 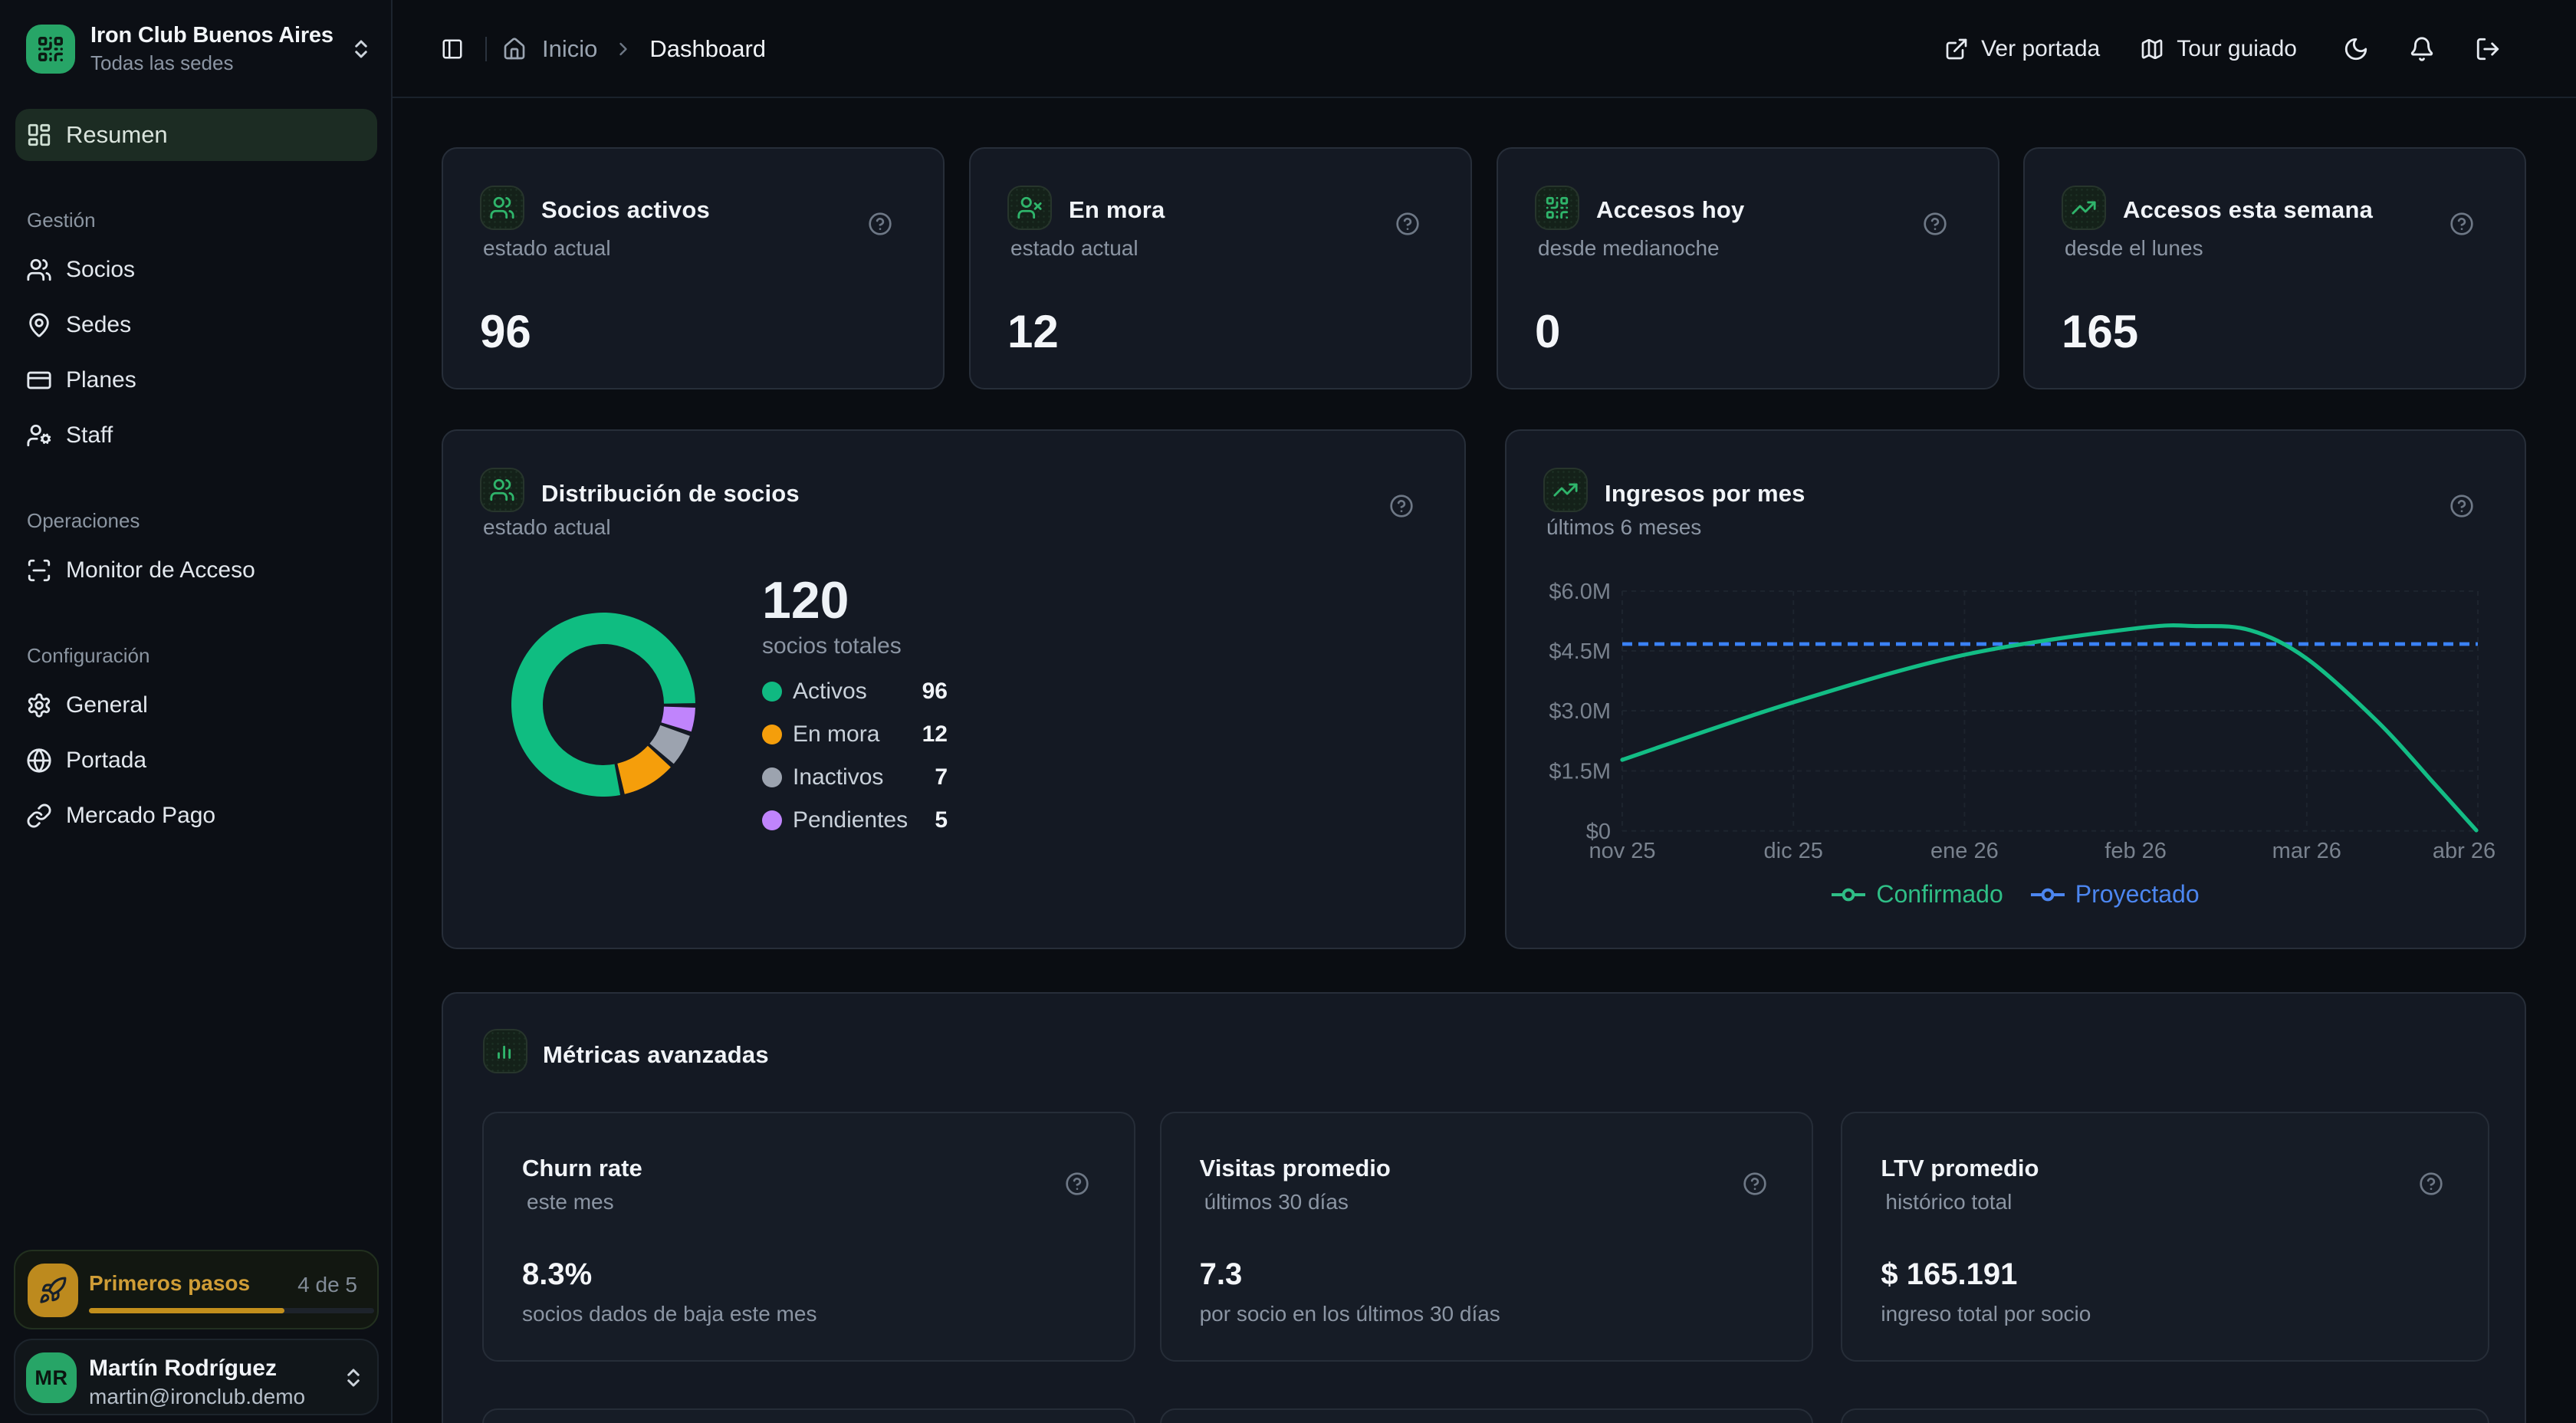 What do you see at coordinates (1964, 851) in the screenshot?
I see `svg-text: ene 26` at bounding box center [1964, 851].